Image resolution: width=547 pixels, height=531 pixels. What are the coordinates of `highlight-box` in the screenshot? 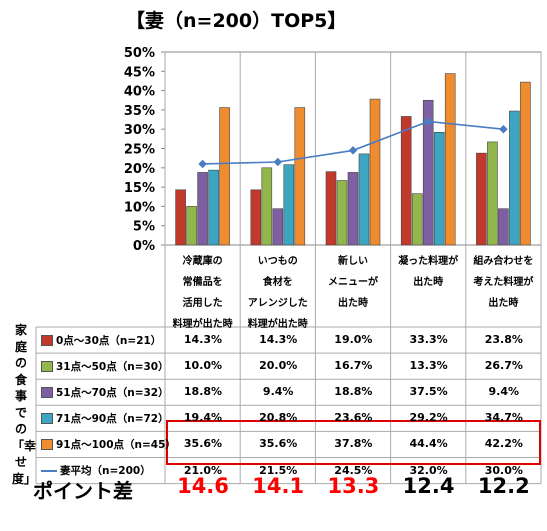 It's located at (353, 442).